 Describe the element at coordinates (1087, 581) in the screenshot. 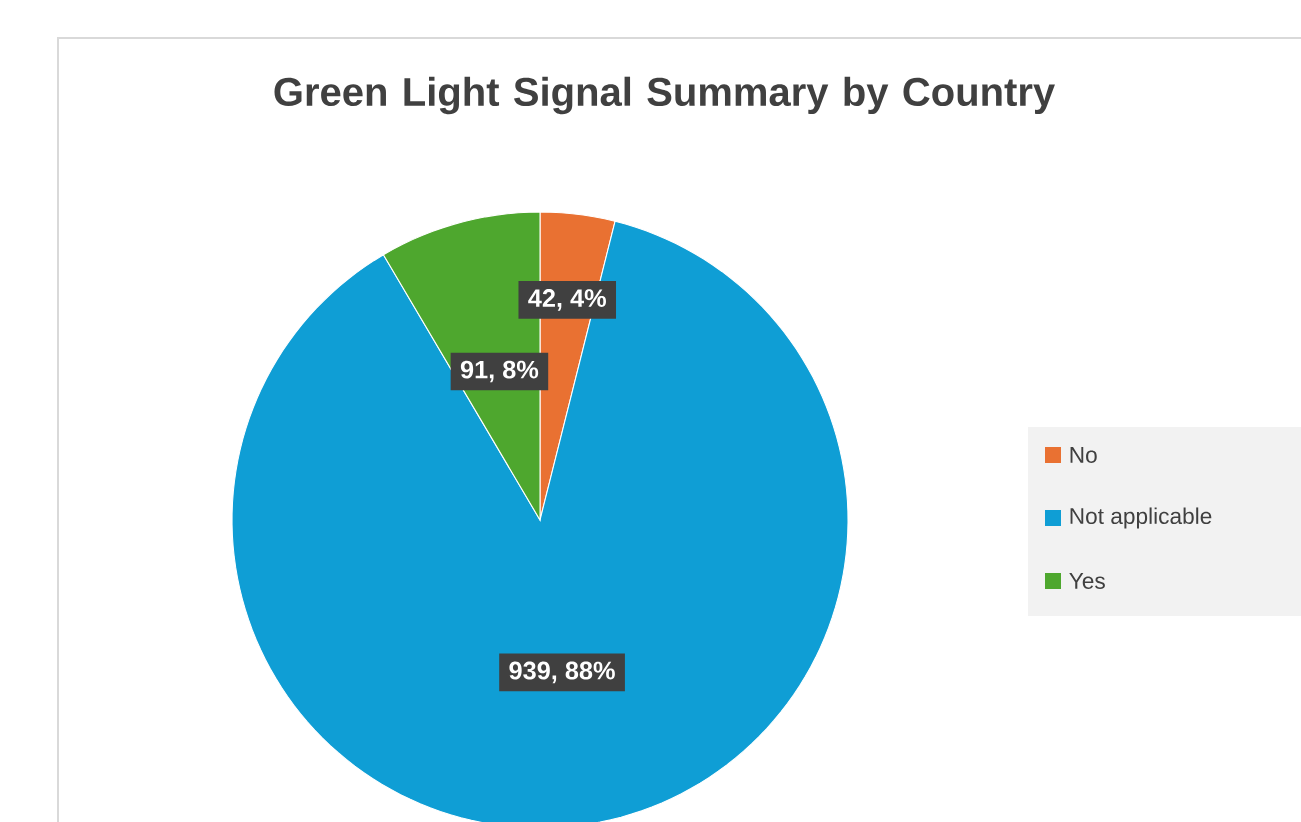

I see `legend-label: Yes` at that location.